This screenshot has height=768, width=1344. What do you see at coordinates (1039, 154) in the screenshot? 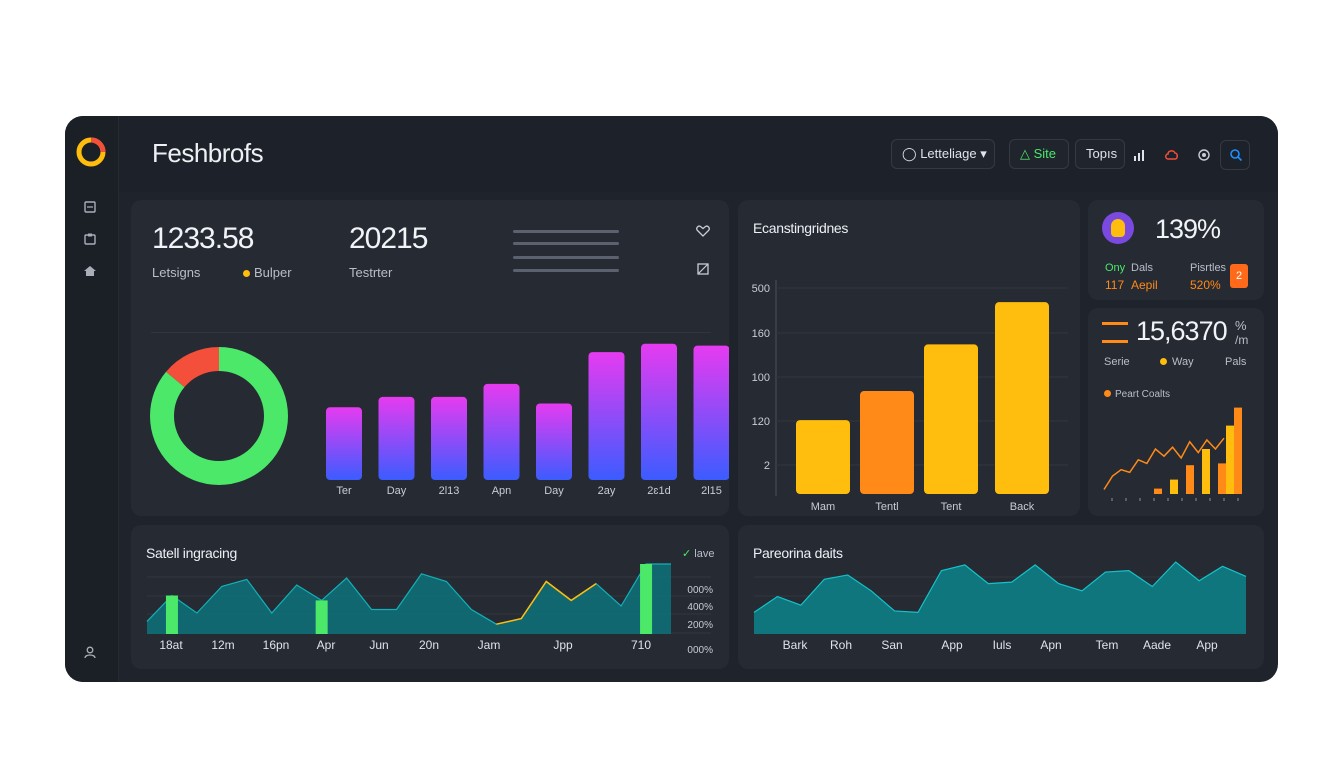
I see `site-button: △ Site` at bounding box center [1039, 154].